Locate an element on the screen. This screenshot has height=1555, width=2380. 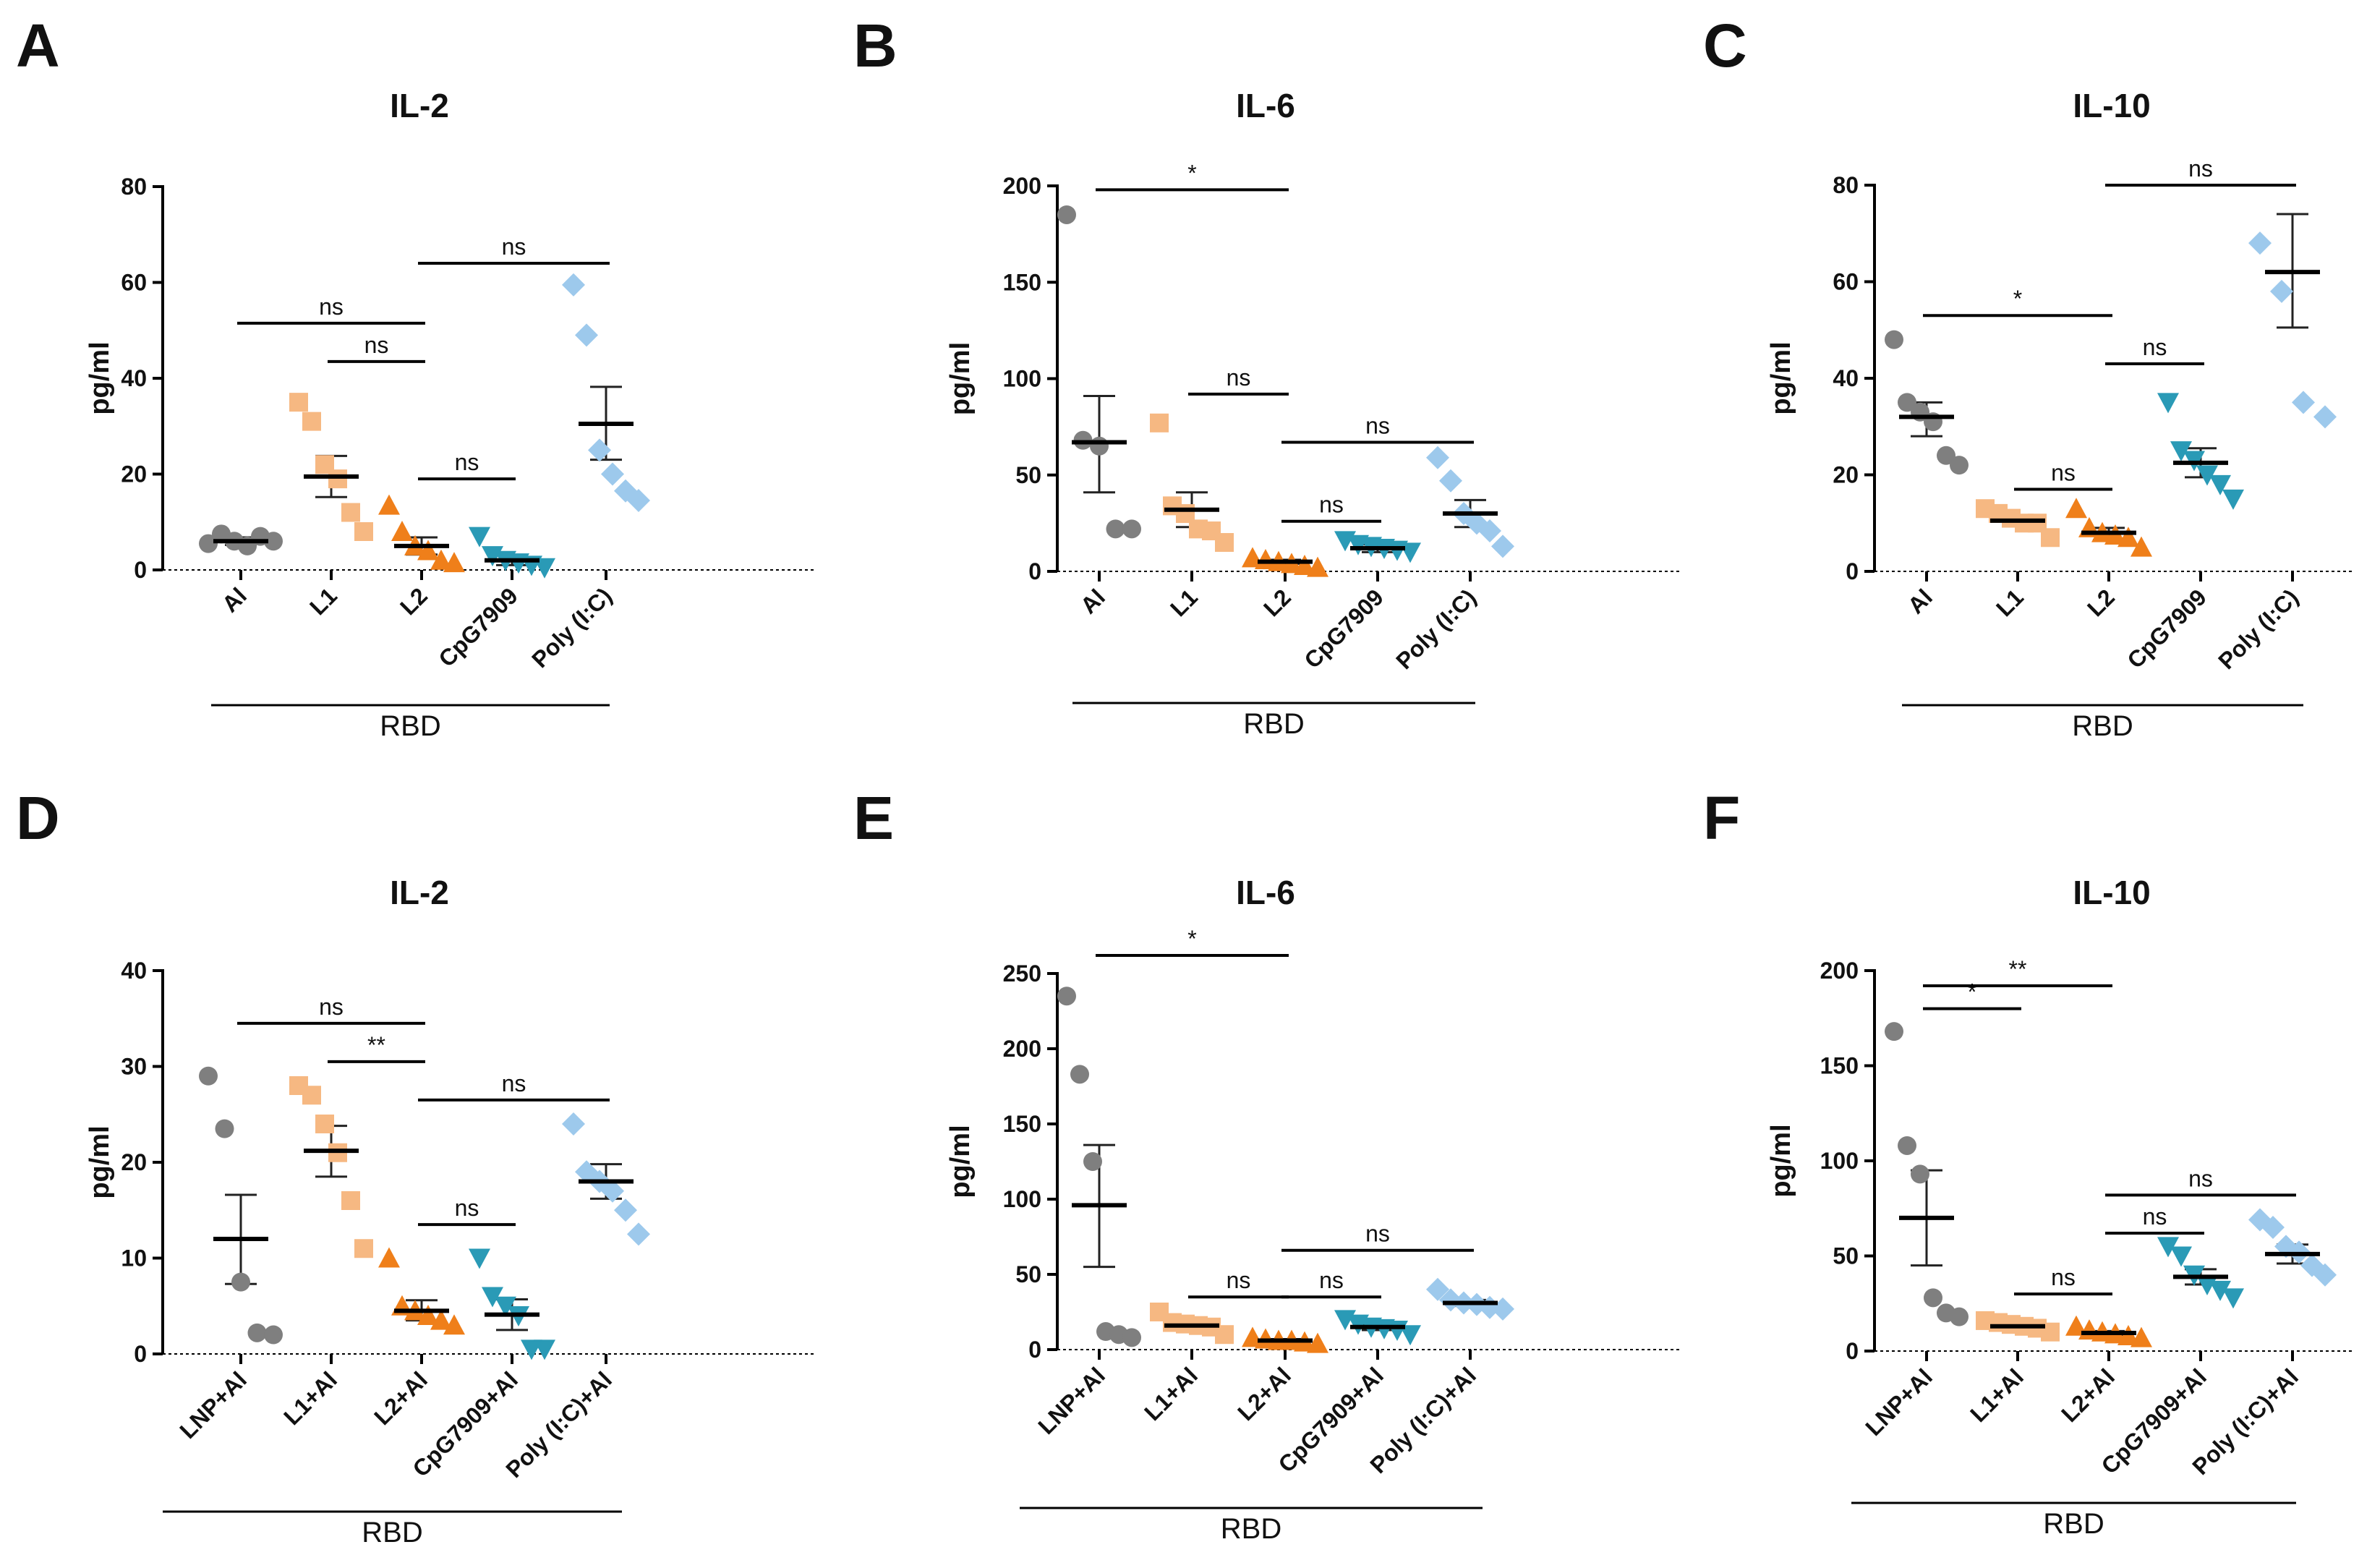
y-tick-label: 200 is located at coordinates (1840, 971).